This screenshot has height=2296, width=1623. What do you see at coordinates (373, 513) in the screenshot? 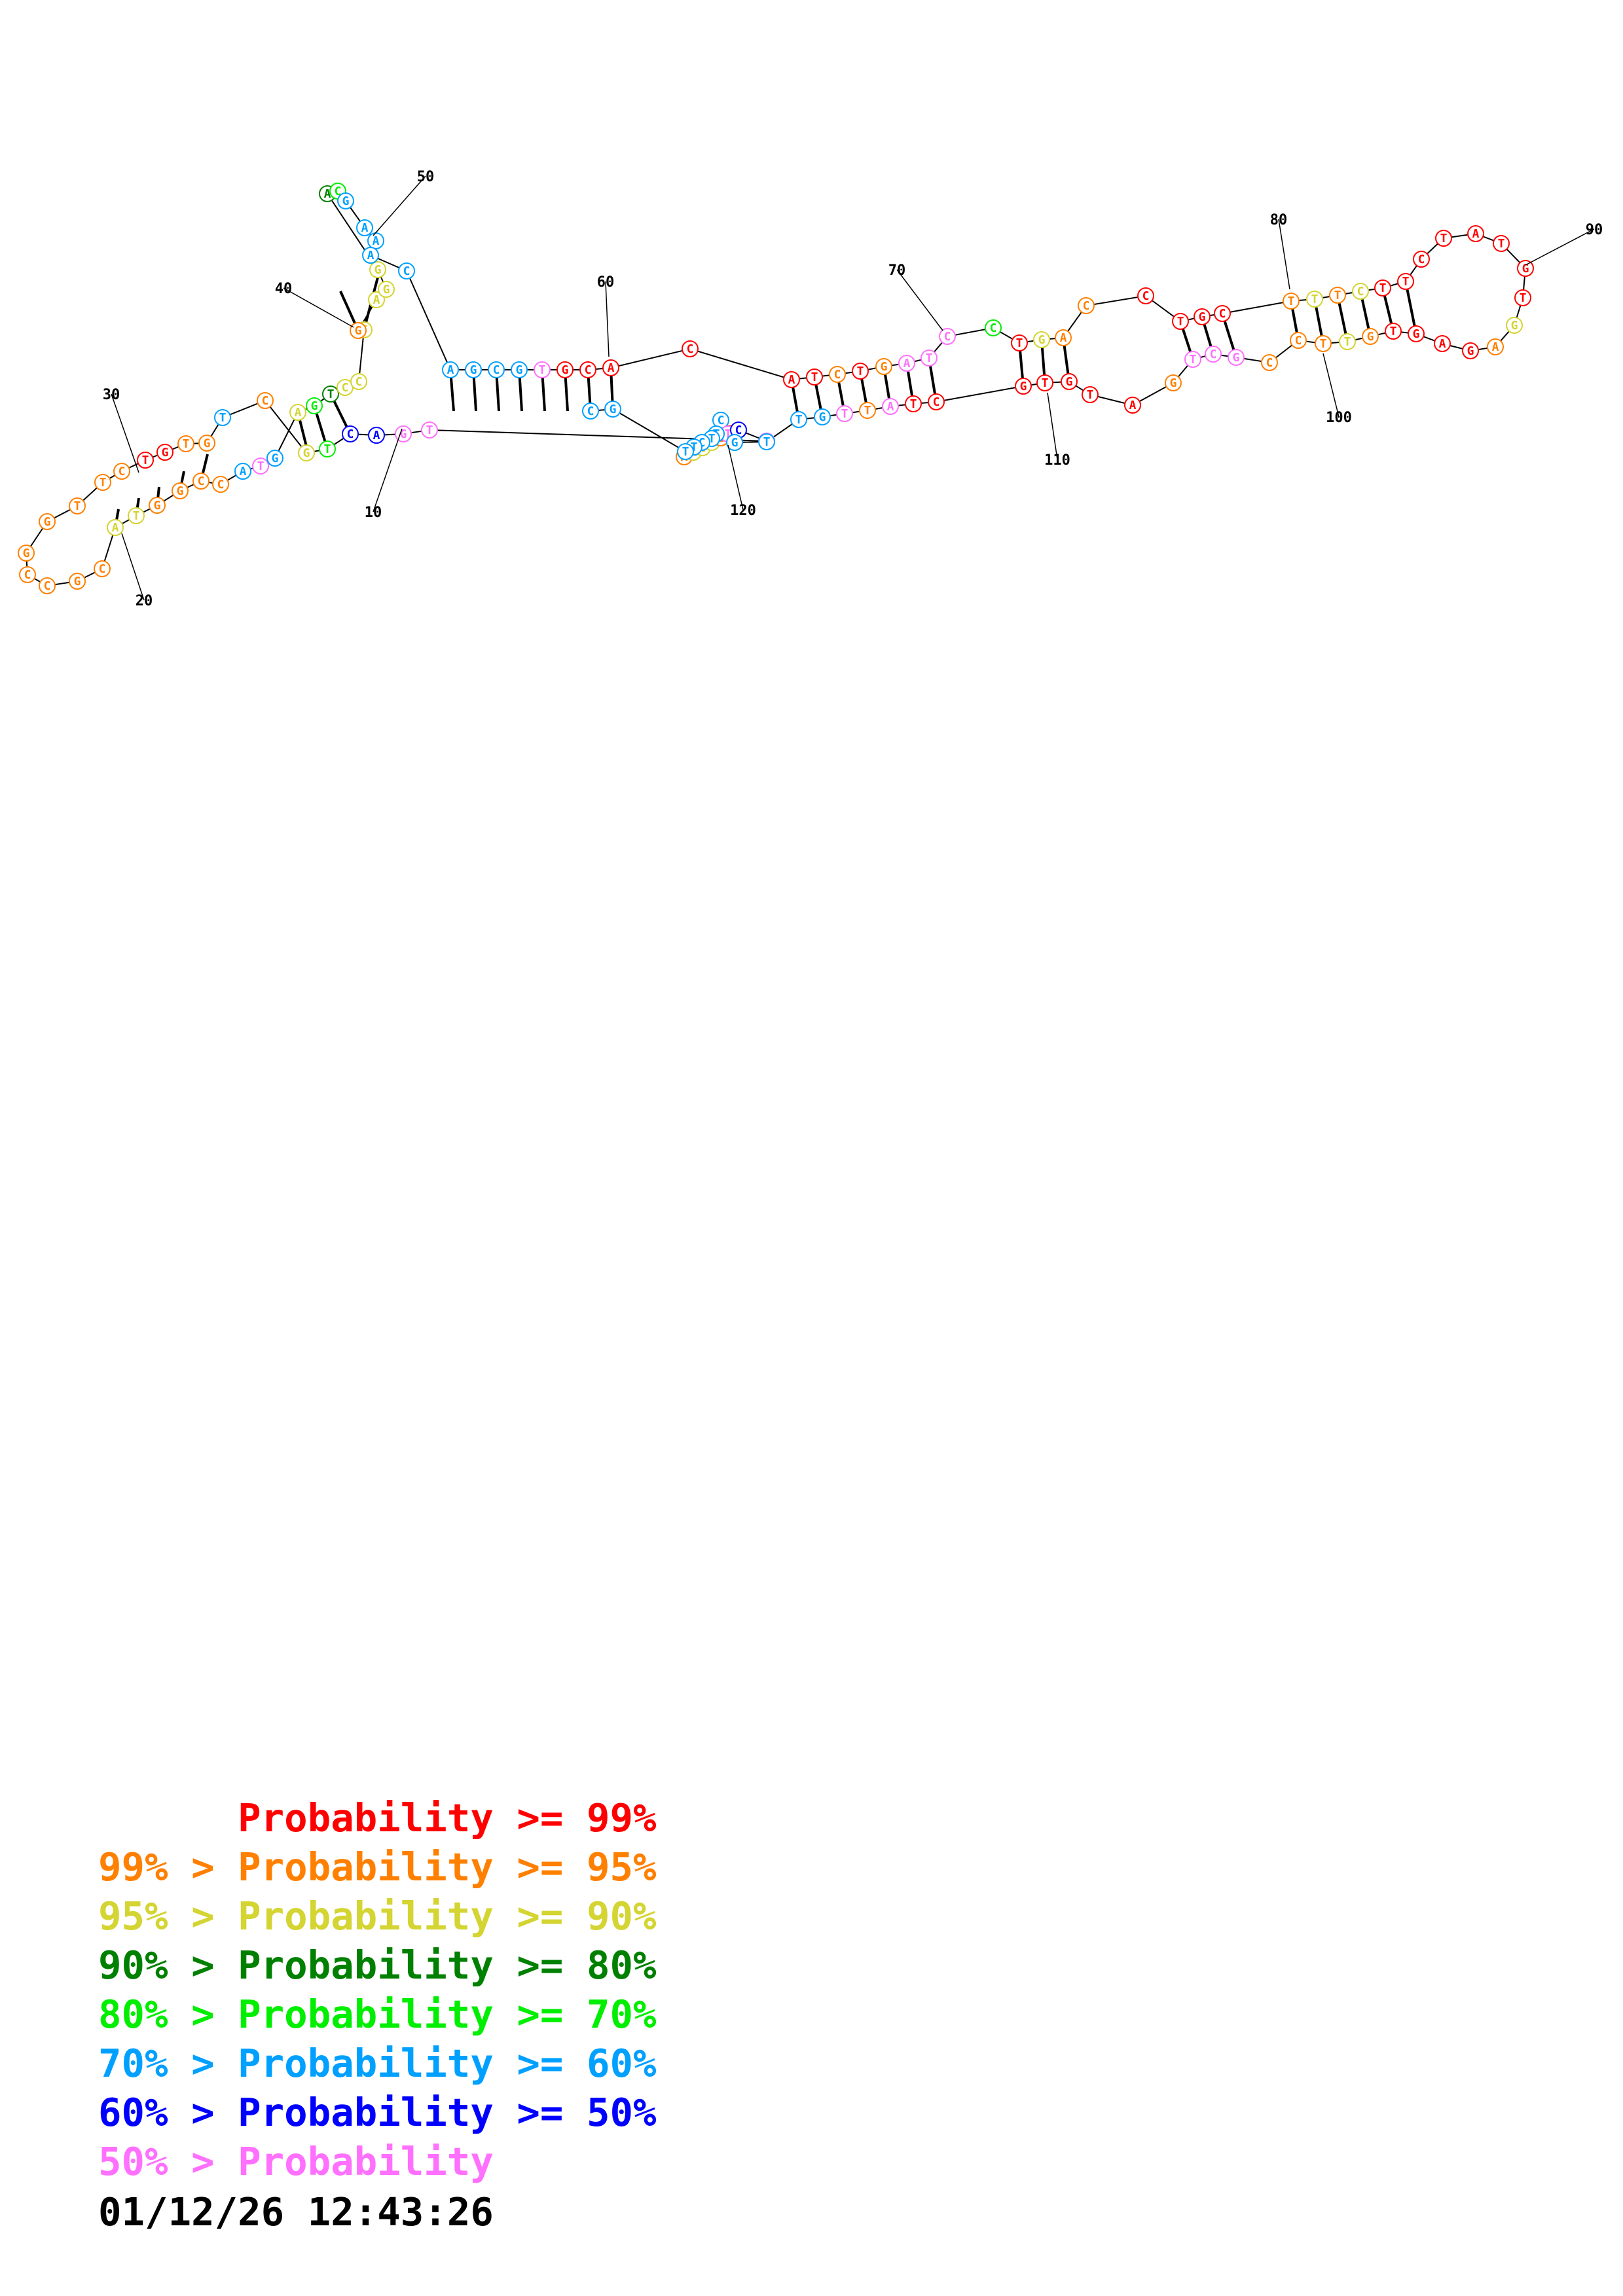
I see `position-tick-label: 10` at bounding box center [373, 513].